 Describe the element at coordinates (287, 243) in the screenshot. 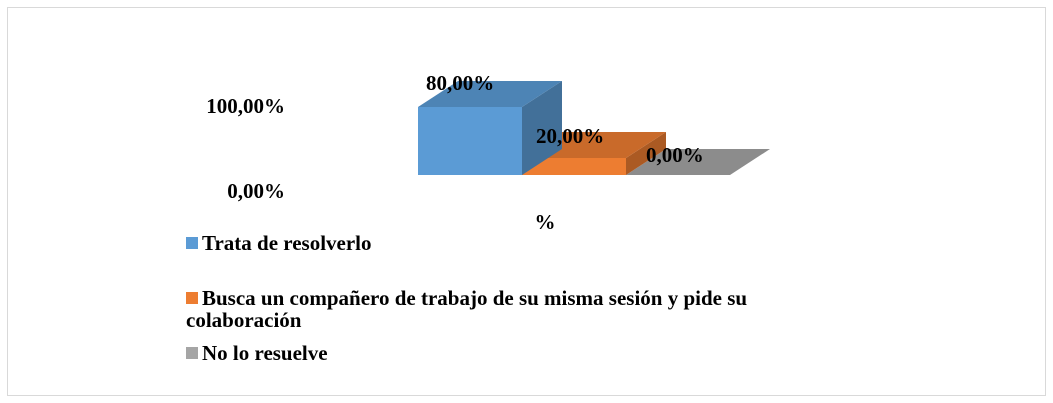

I see `legend-label: Trata de resolverlo` at that location.